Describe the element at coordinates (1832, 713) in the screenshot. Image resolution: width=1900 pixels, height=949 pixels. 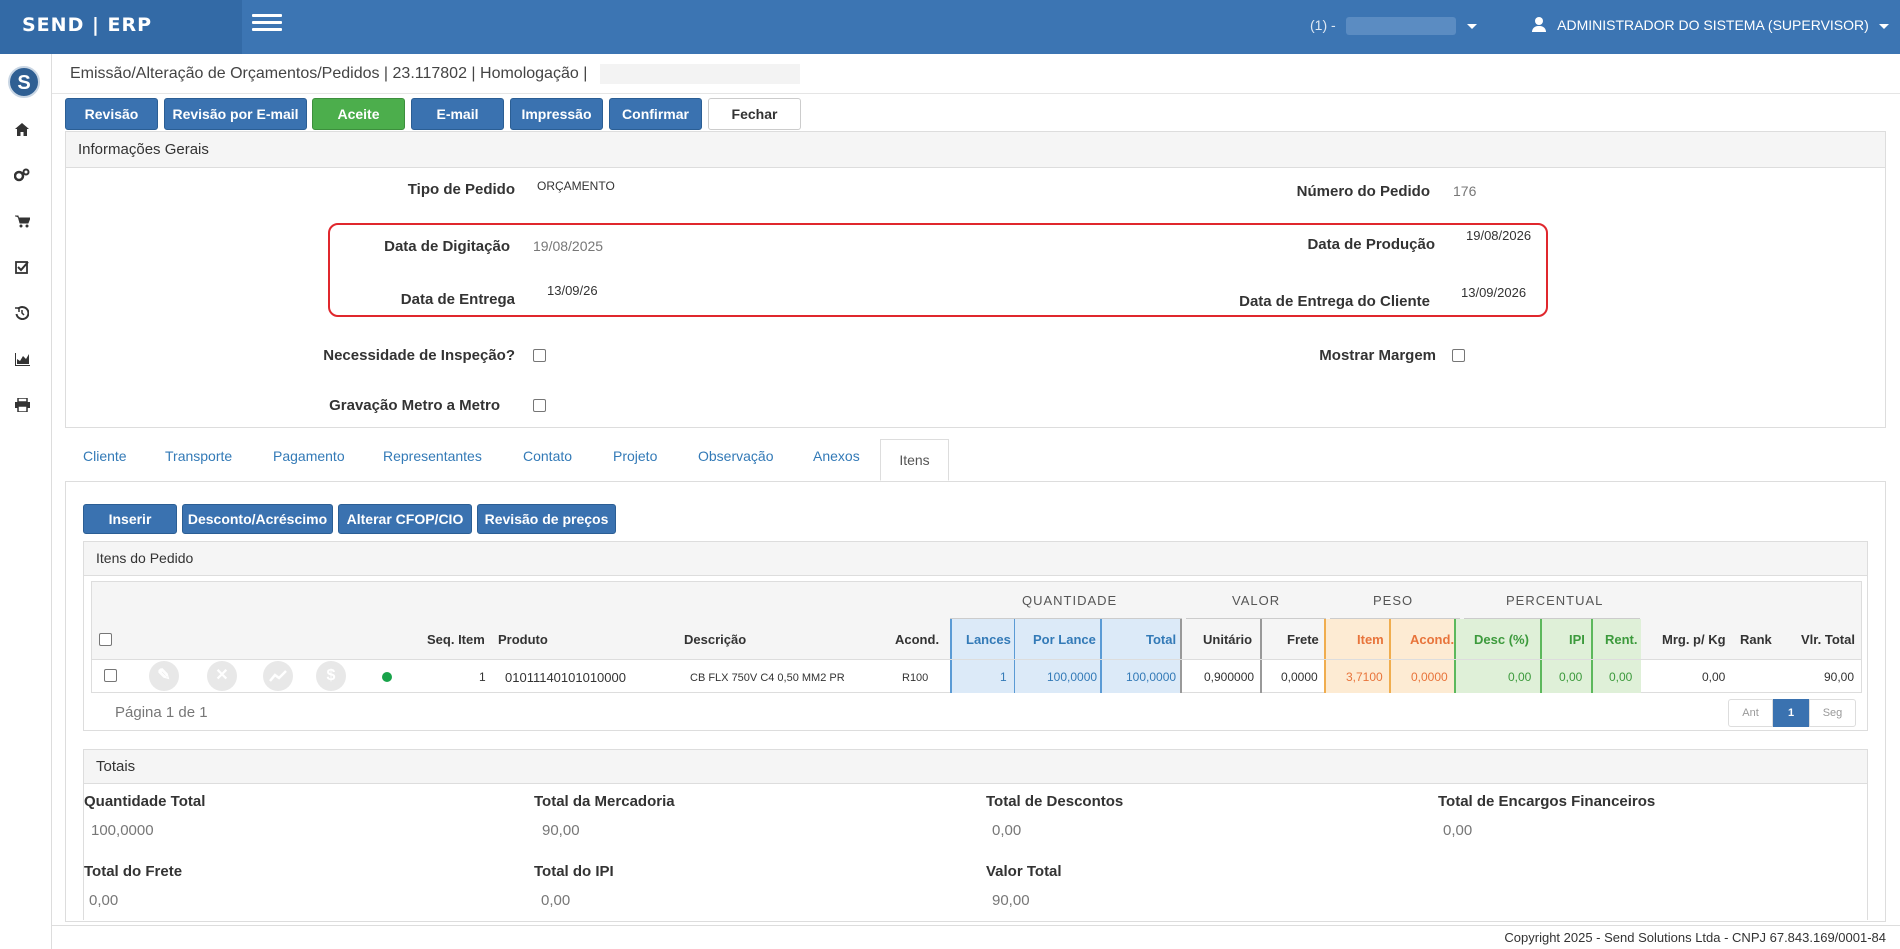
I see `pager-next: Seg` at that location.